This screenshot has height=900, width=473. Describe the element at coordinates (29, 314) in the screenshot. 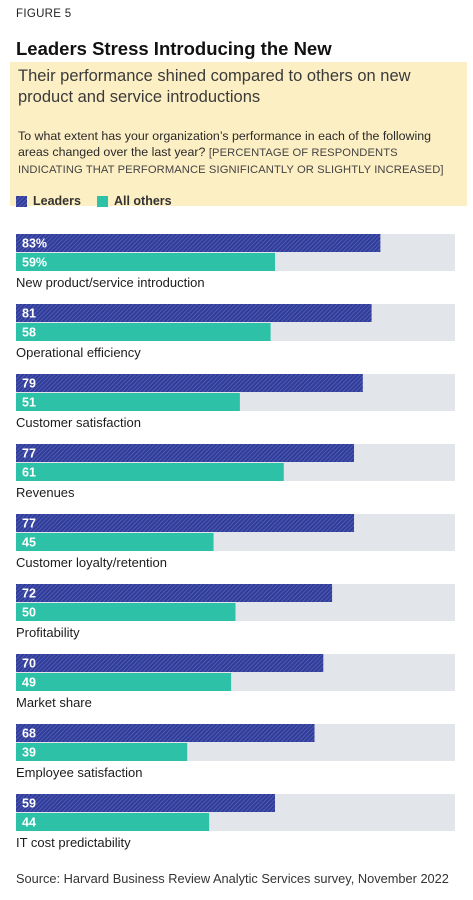

I see `value-label-leaders: 81` at that location.